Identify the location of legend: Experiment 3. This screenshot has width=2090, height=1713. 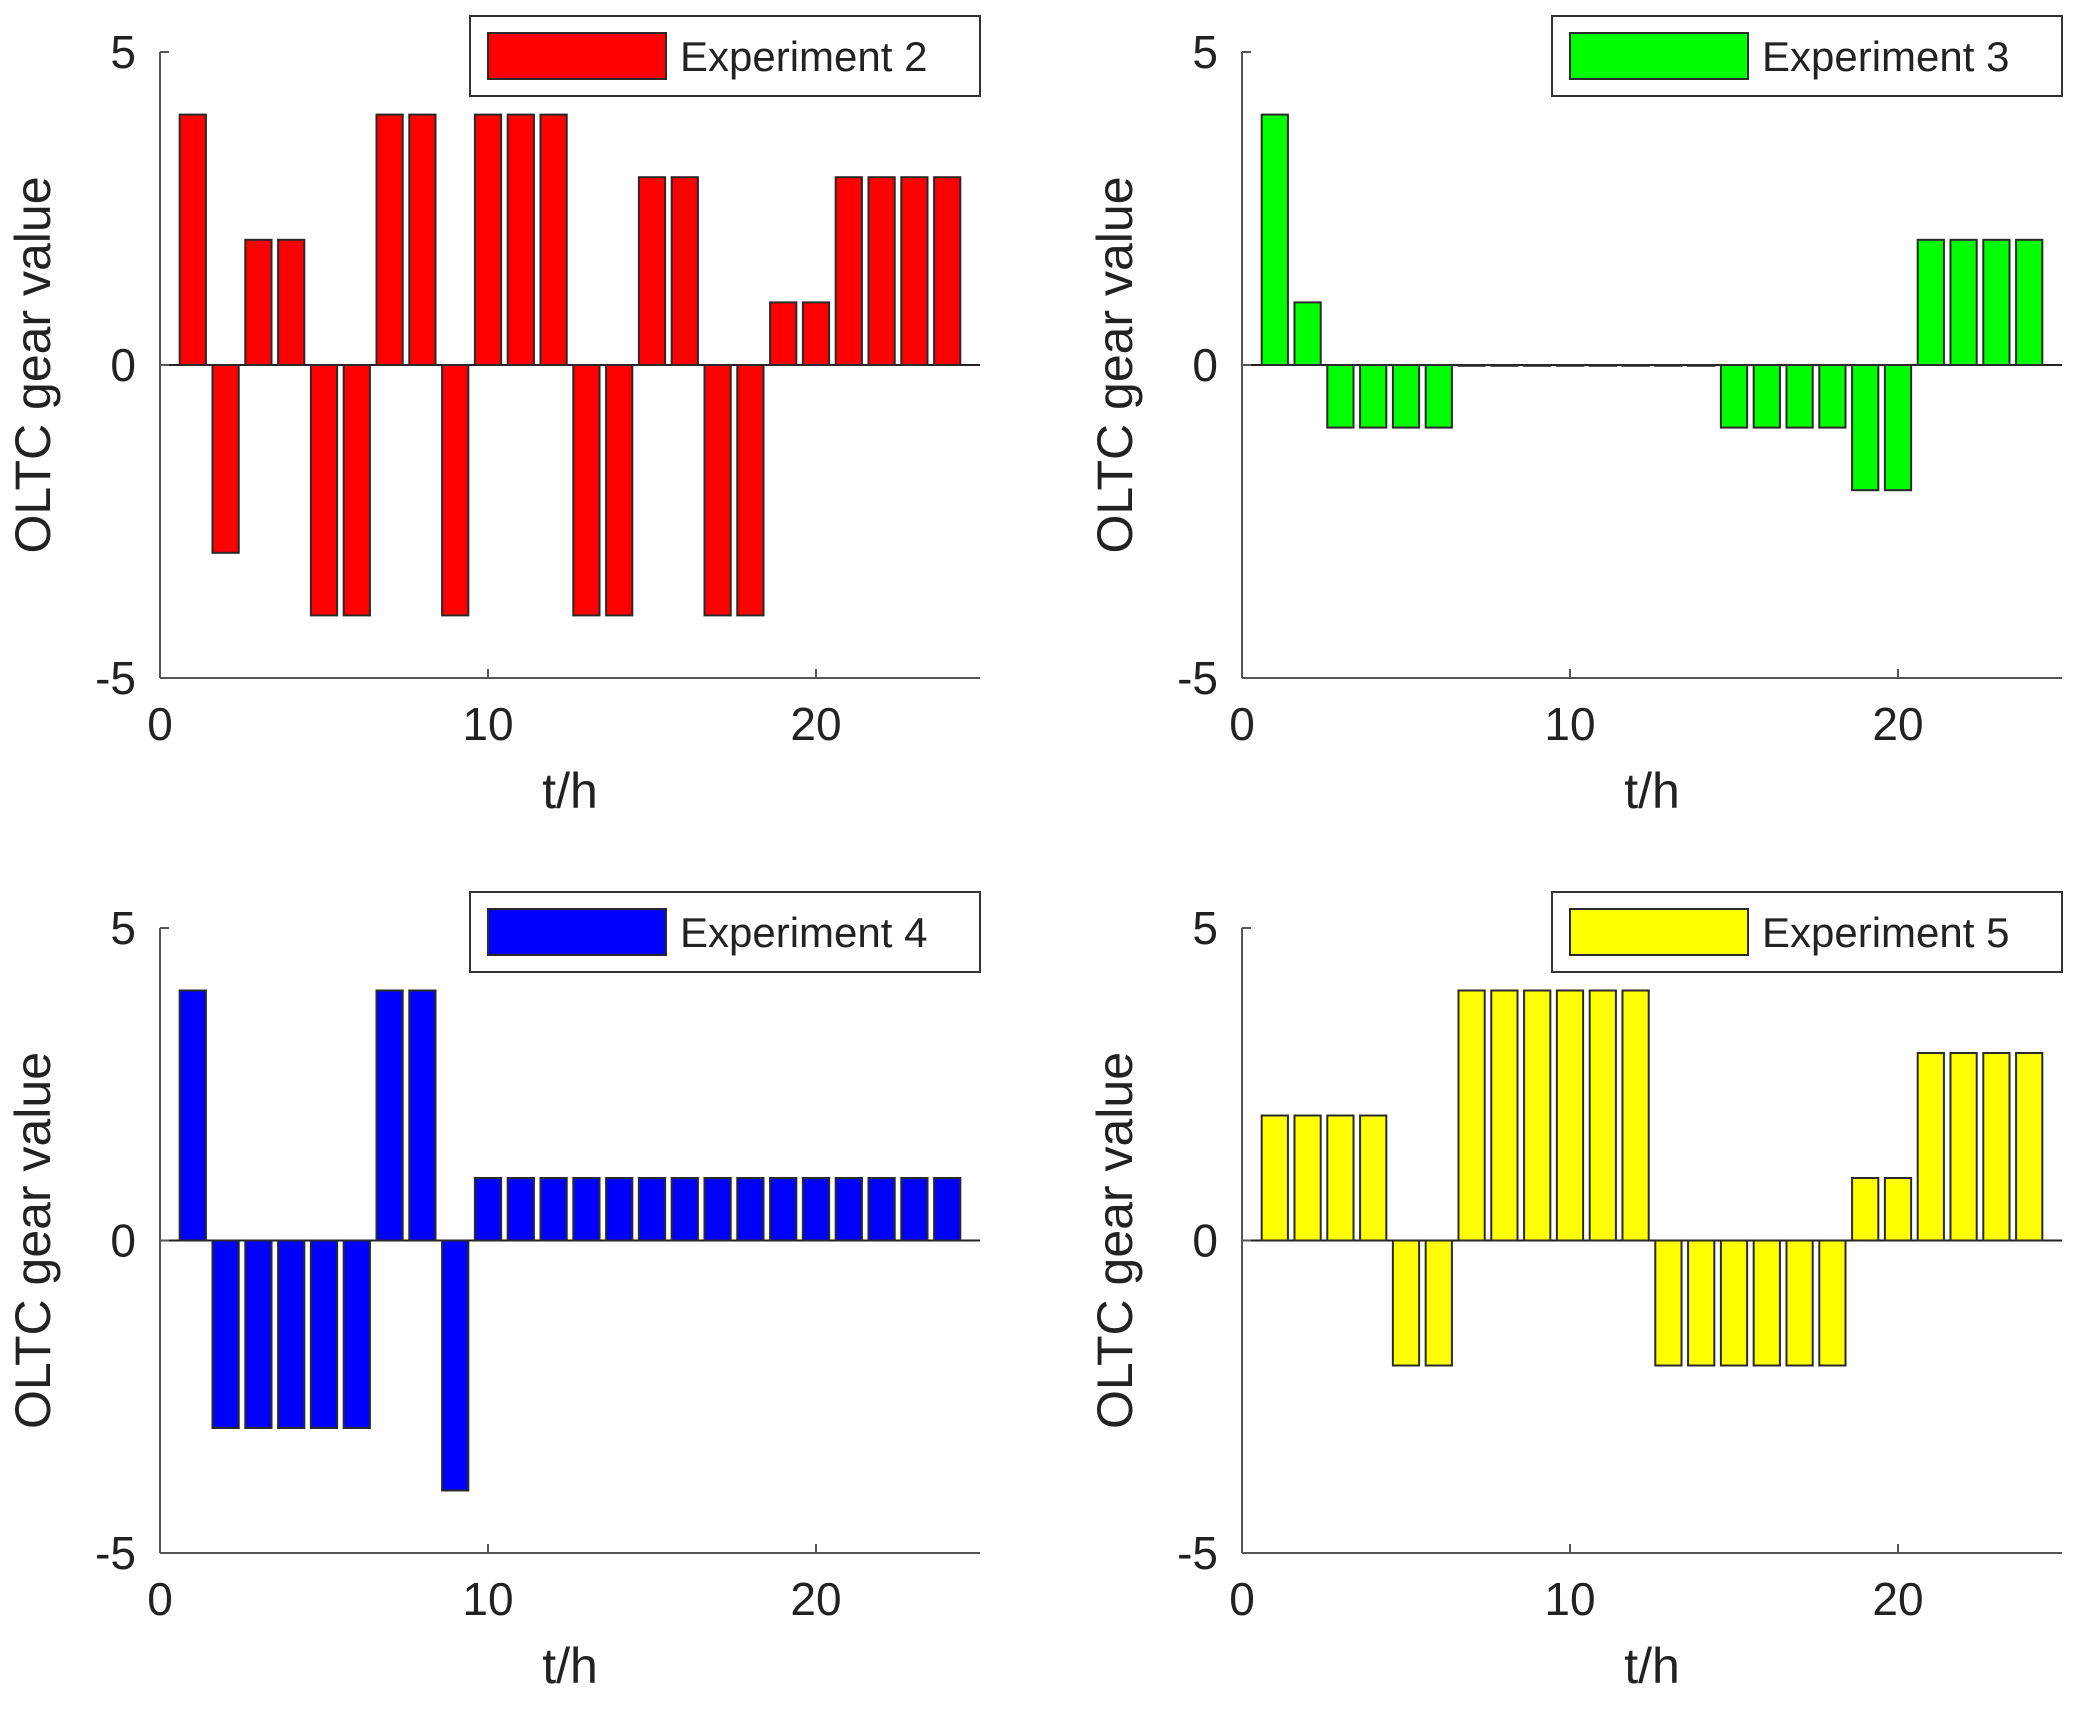
(1807, 56).